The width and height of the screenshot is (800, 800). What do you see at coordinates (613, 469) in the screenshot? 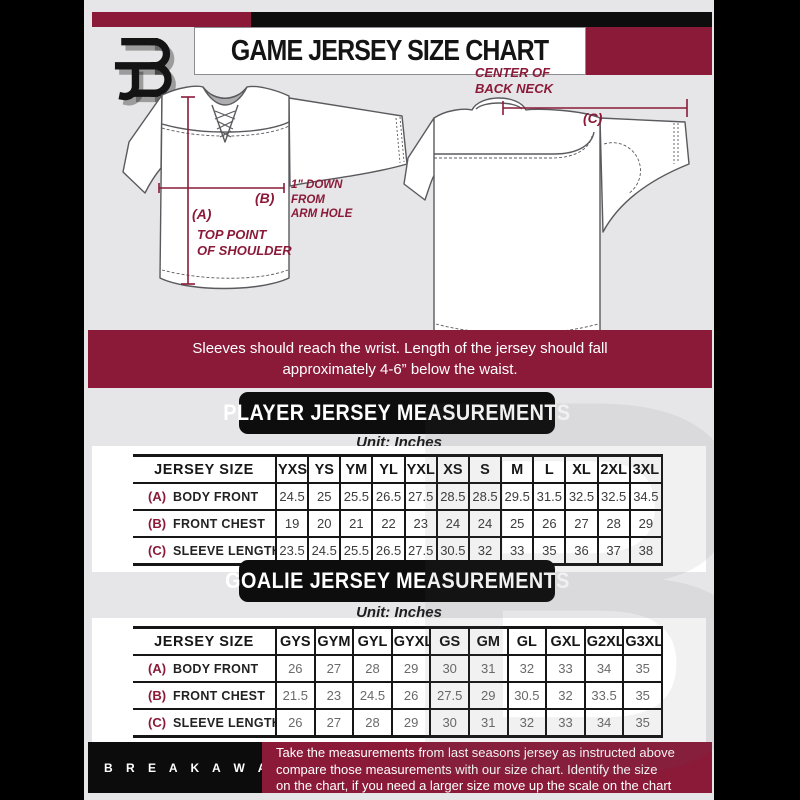
I see `size-column-header: 2XL` at bounding box center [613, 469].